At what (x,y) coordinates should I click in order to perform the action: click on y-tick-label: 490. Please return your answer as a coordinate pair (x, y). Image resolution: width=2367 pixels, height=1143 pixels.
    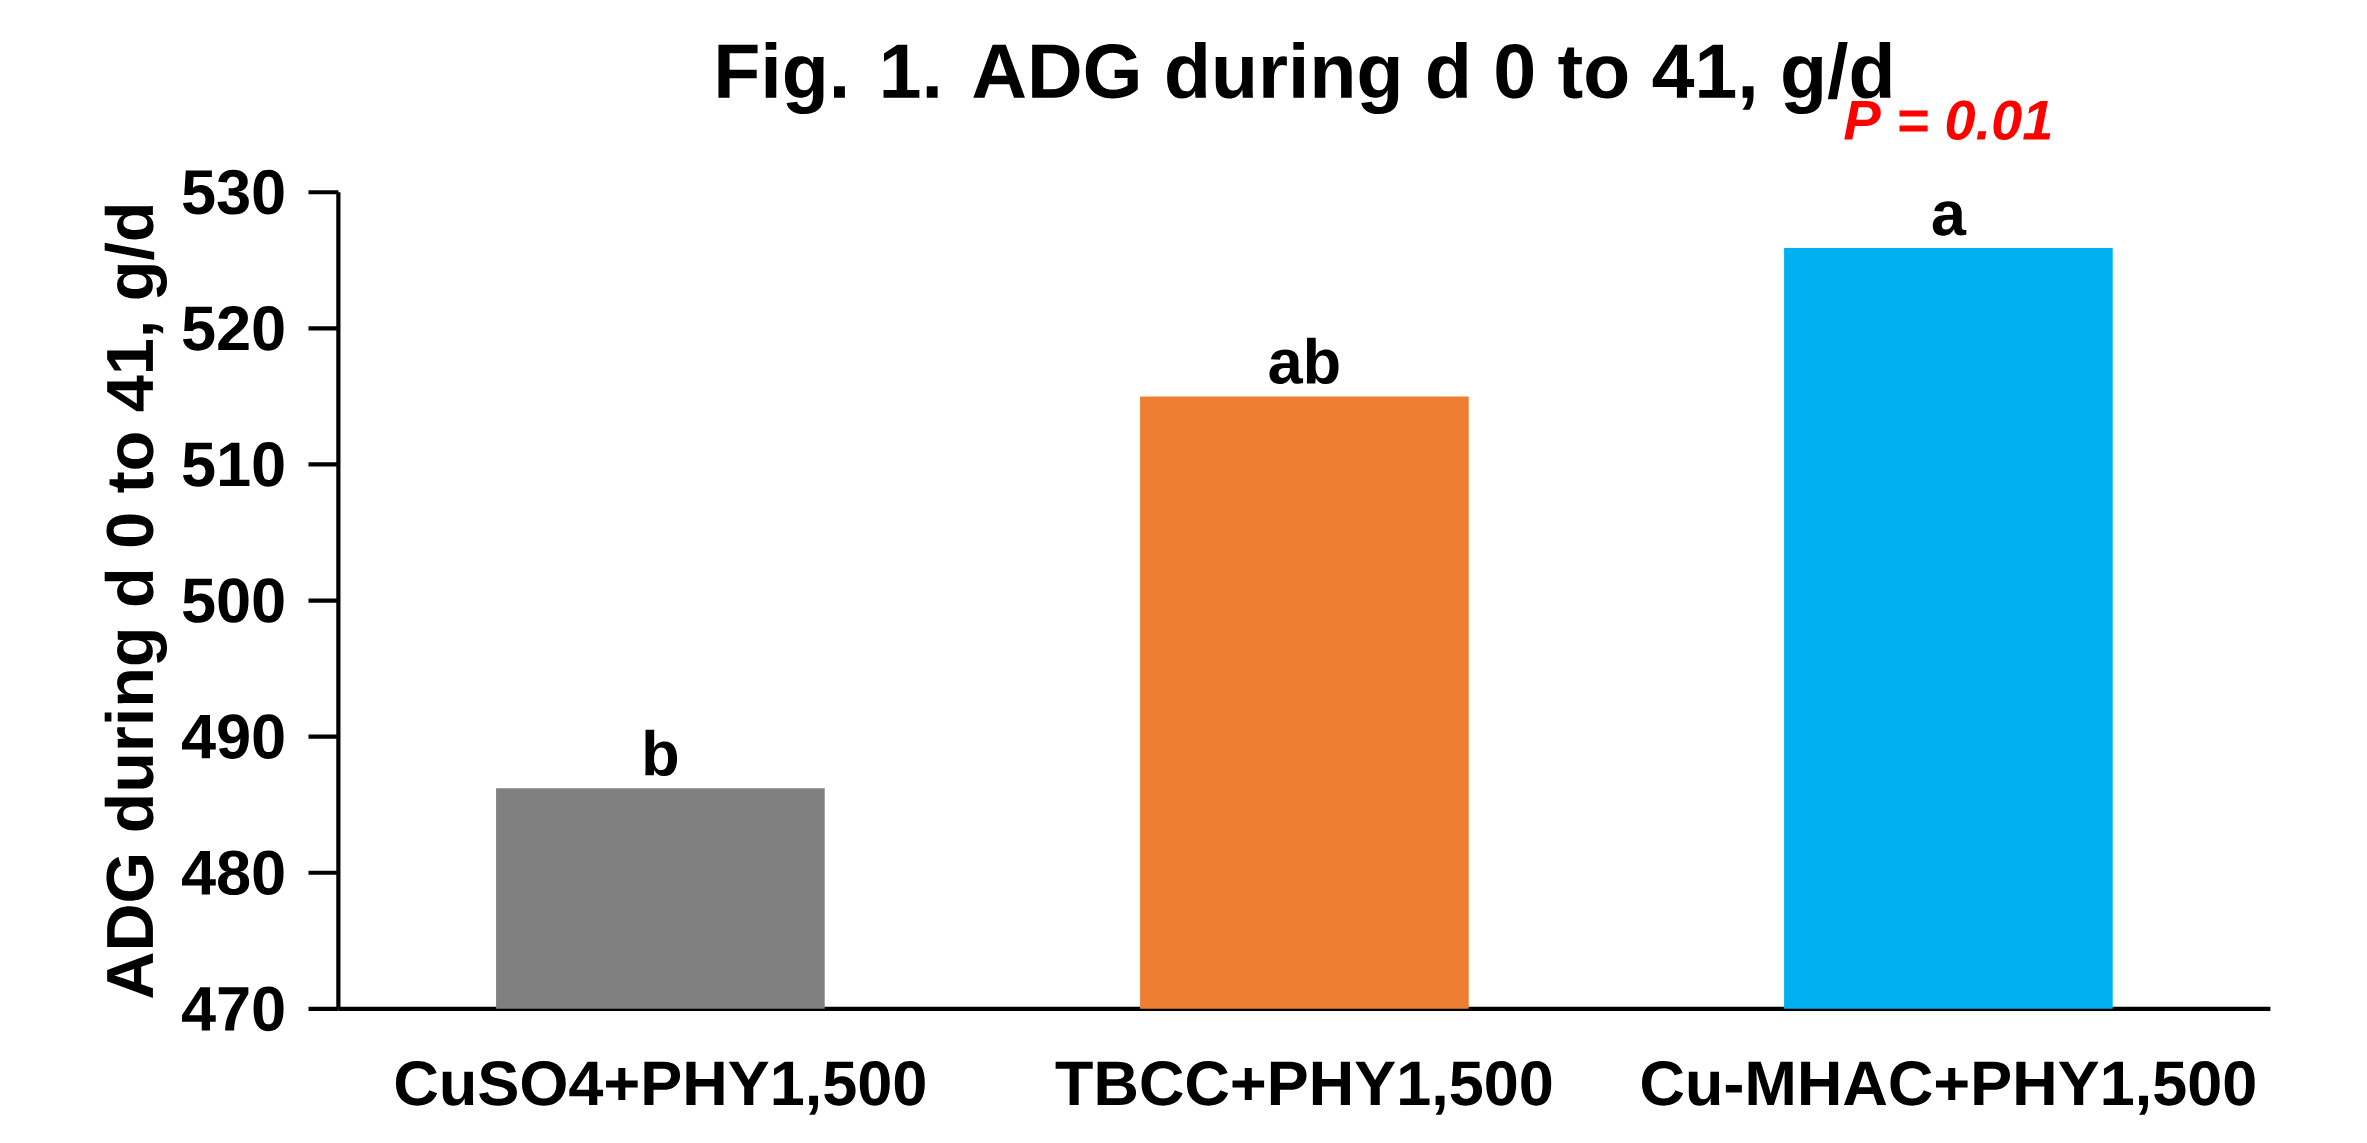
    Looking at the image, I should click on (232, 736).